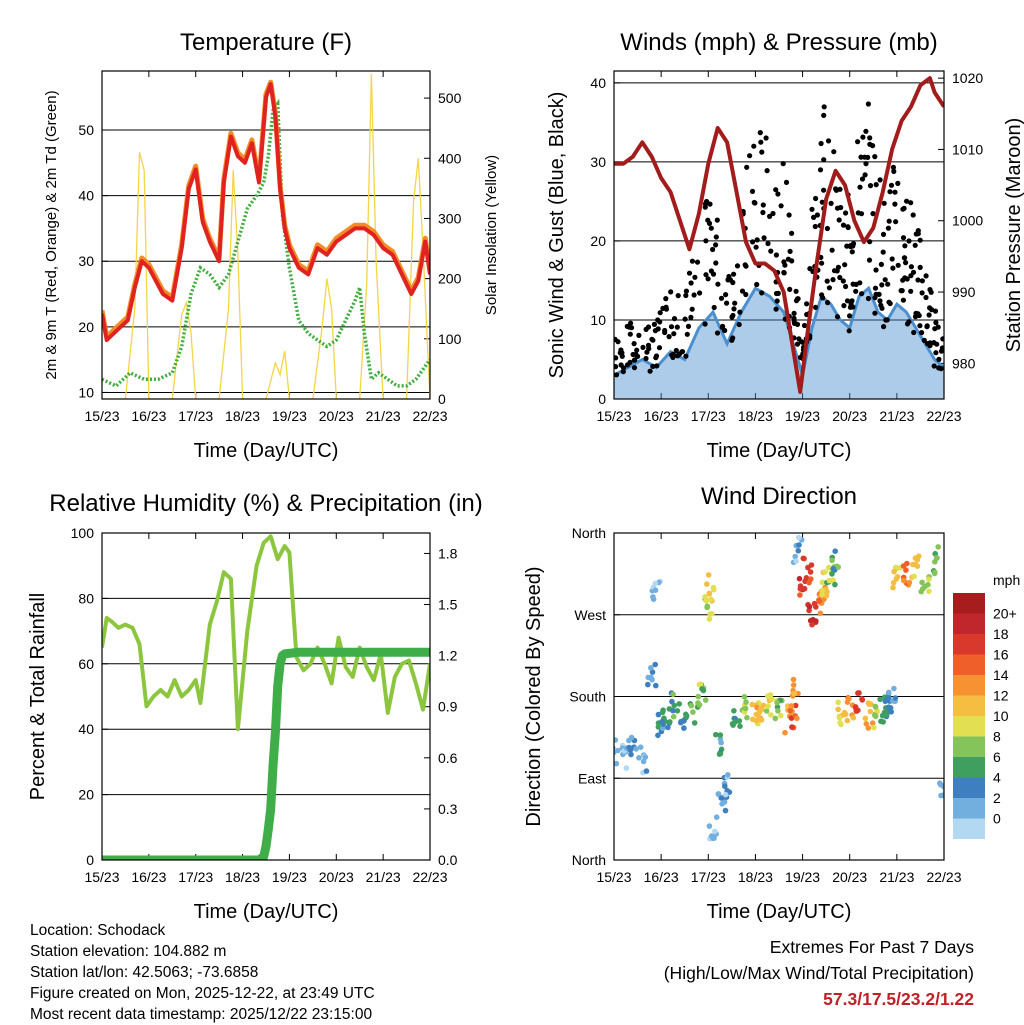 This screenshot has width=1024, height=1025. I want to click on temperature-ylabel-right: Solar Insolation (Yellow), so click(491, 235).